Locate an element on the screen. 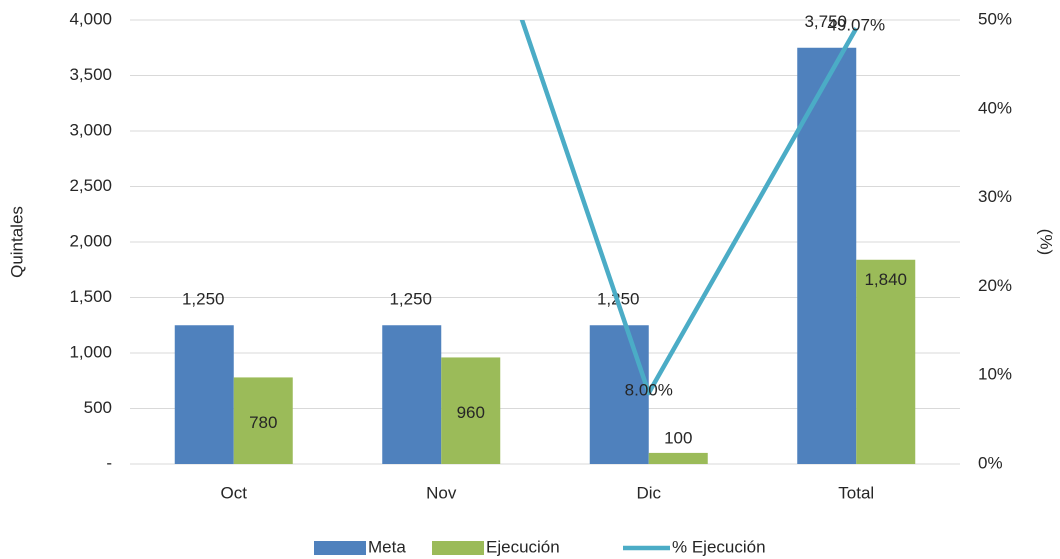  y-tick-label: 3,500 is located at coordinates (90, 74).